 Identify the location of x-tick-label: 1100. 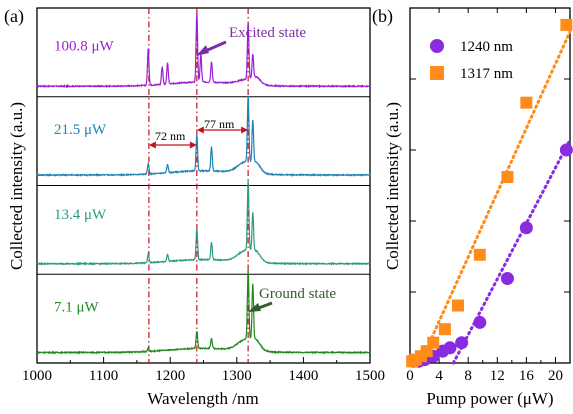
(103, 376).